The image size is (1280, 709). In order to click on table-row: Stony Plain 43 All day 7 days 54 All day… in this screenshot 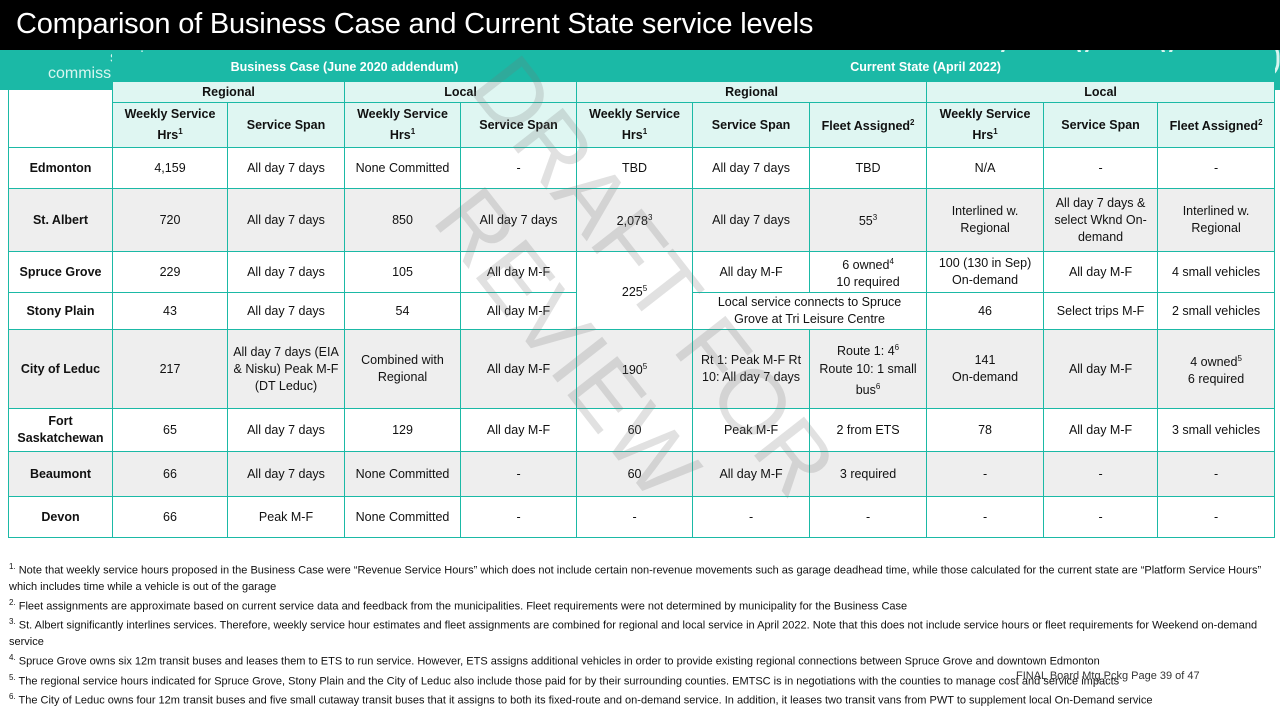, I will do `click(642, 311)`.